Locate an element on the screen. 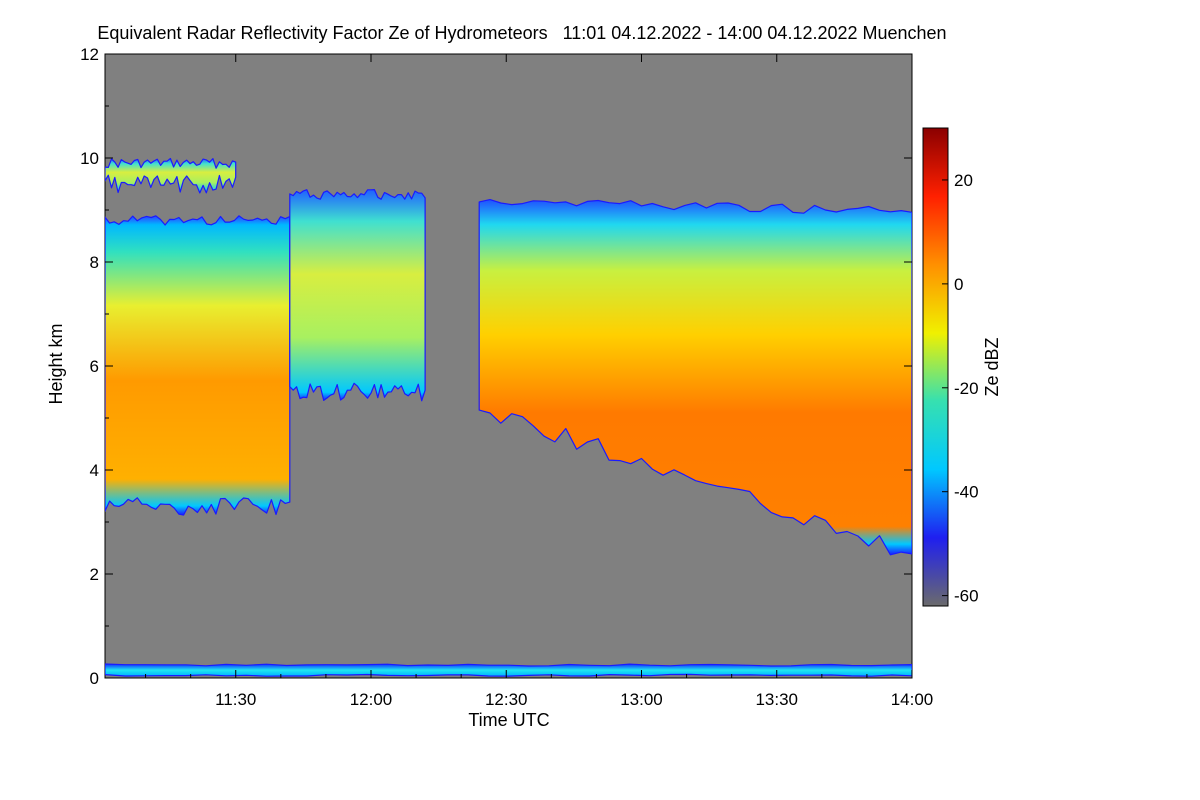 The height and width of the screenshot is (800, 1200). y-tick-label: 8 is located at coordinates (94, 262).